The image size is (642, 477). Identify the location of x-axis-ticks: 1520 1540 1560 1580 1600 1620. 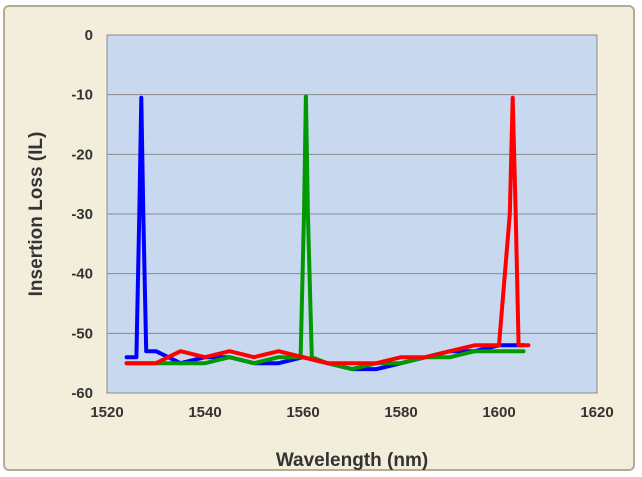
(351, 412).